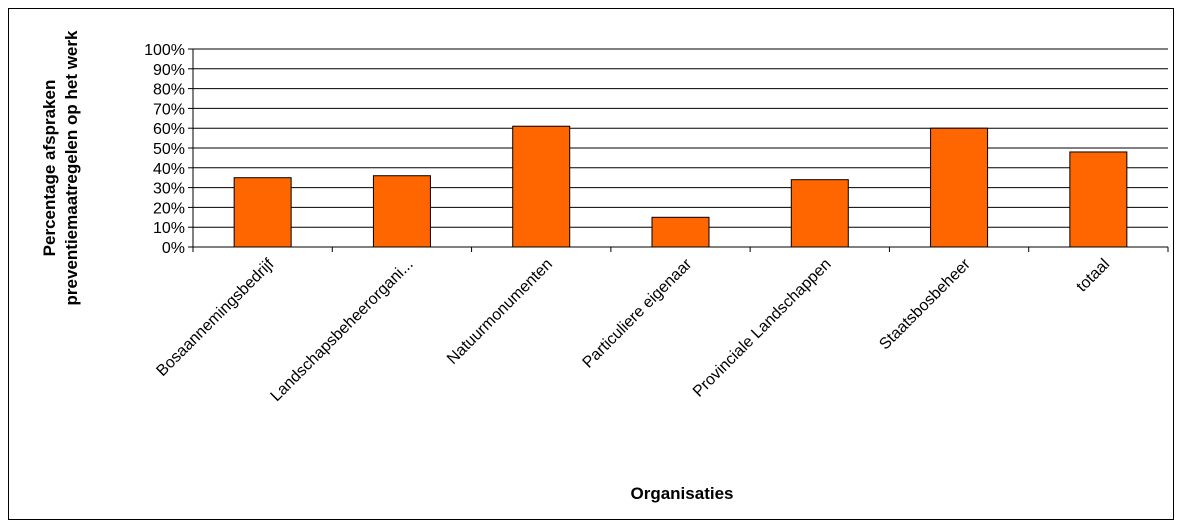 The width and height of the screenshot is (1184, 526). Describe the element at coordinates (49, 168) in the screenshot. I see `y-axis-title-line-1: Percentage afspraken` at that location.